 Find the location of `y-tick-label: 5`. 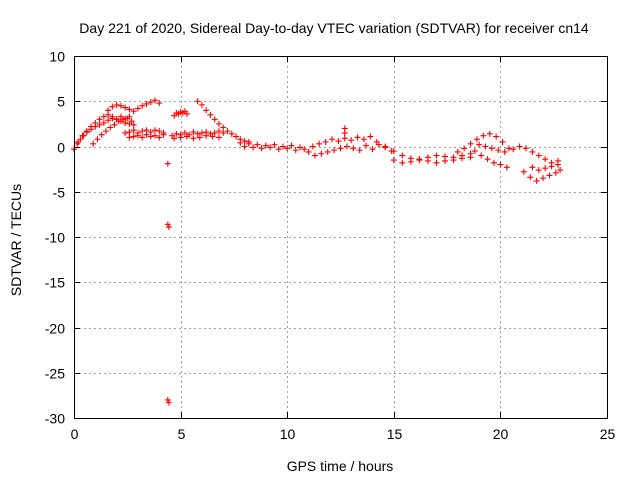

y-tick-label: 5 is located at coordinates (61, 102).